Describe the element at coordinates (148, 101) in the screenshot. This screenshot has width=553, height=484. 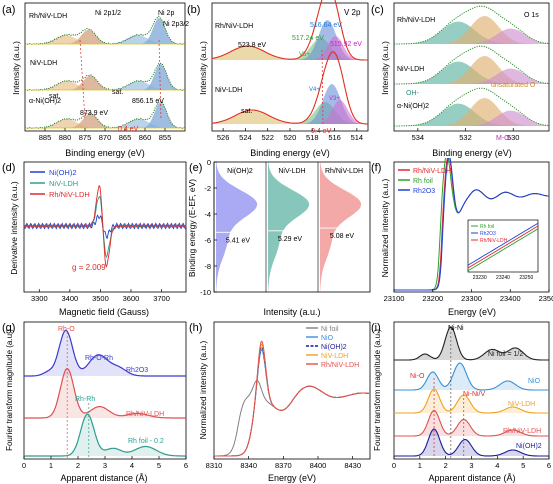
I see `annotation-energy: 856.15 eV` at that location.